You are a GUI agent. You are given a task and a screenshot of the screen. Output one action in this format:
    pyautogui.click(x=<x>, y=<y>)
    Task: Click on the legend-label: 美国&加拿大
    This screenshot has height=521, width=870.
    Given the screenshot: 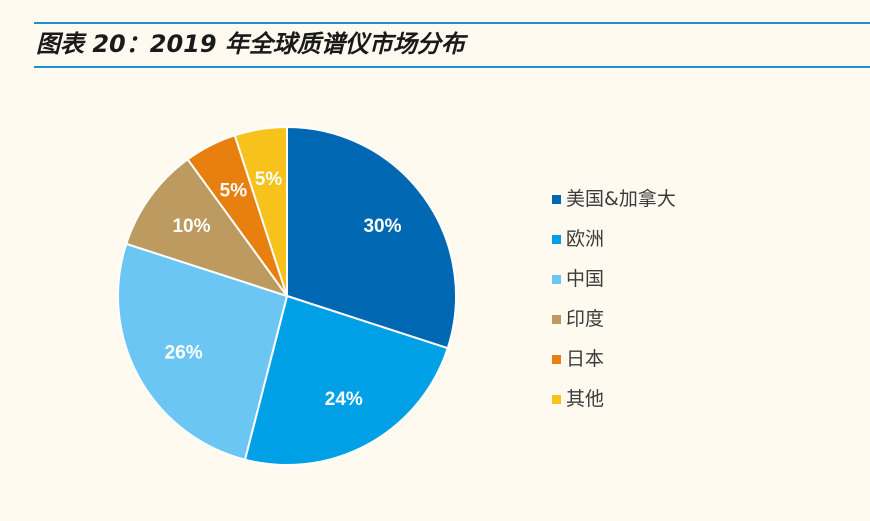 What is the action you would take?
    pyautogui.click(x=621, y=199)
    